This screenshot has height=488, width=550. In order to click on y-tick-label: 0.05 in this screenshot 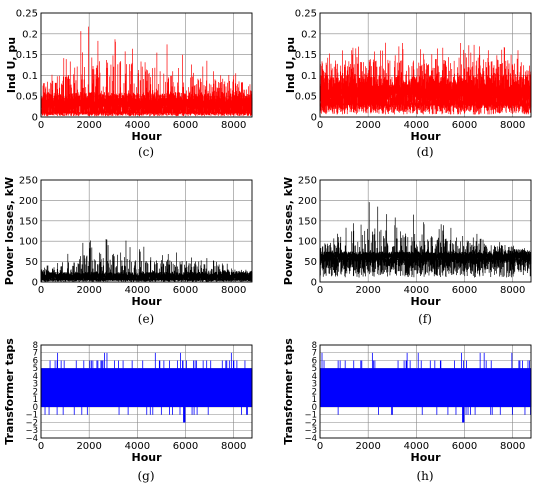, I will do `click(27, 97)`.